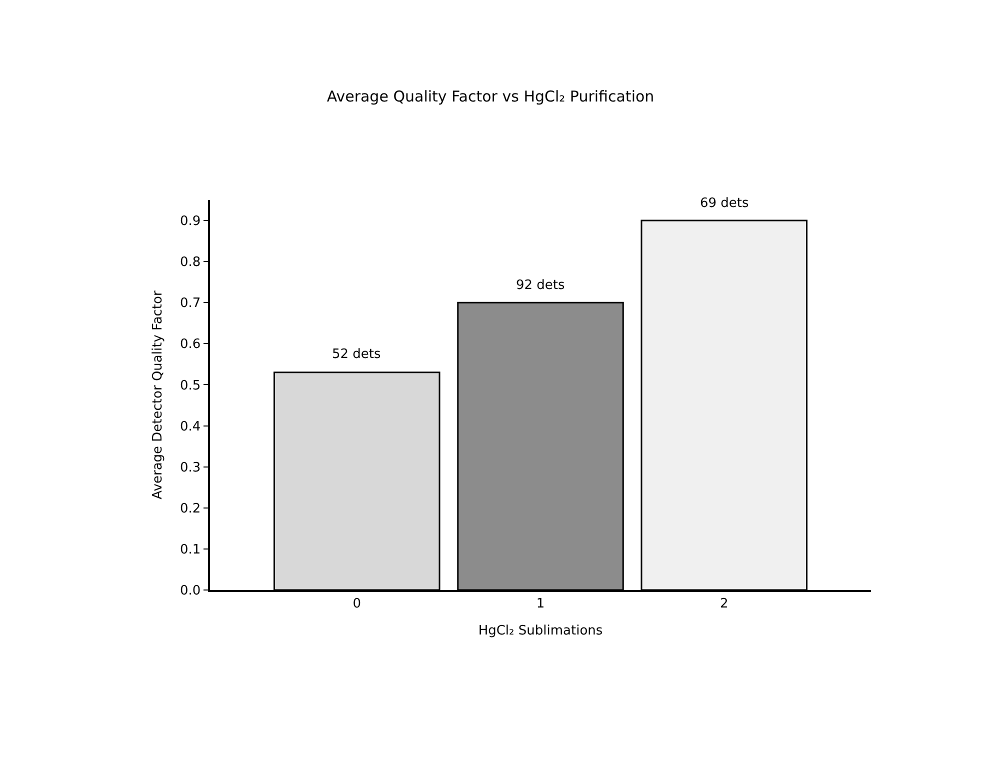  I want to click on y-tick-label: 0.6, so click(190, 344).